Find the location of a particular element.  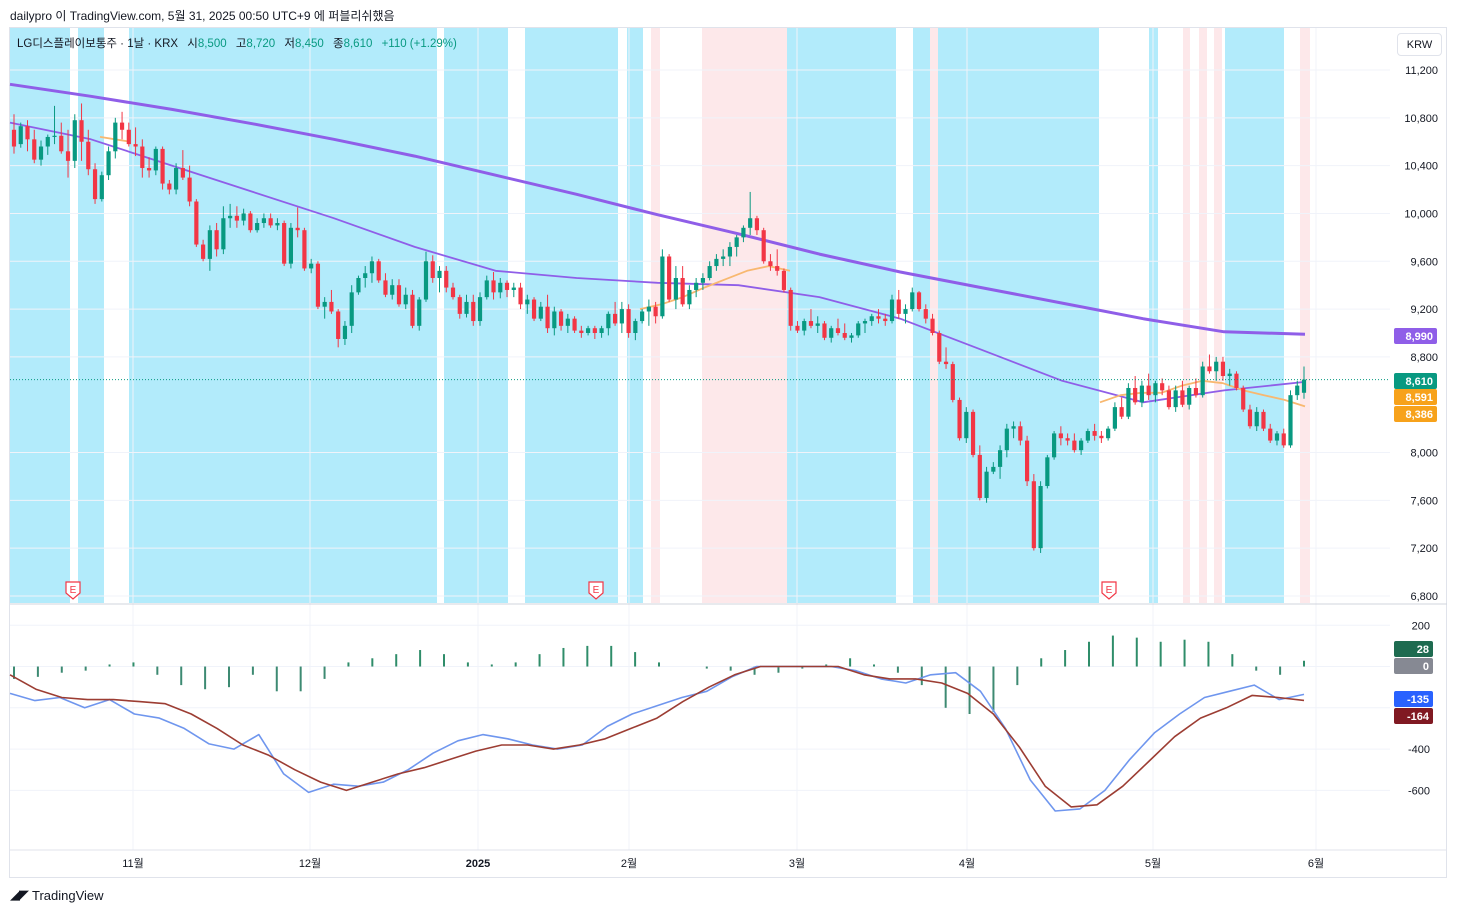

tradingview-brand: ◢◤ TradingView is located at coordinates (57, 895).